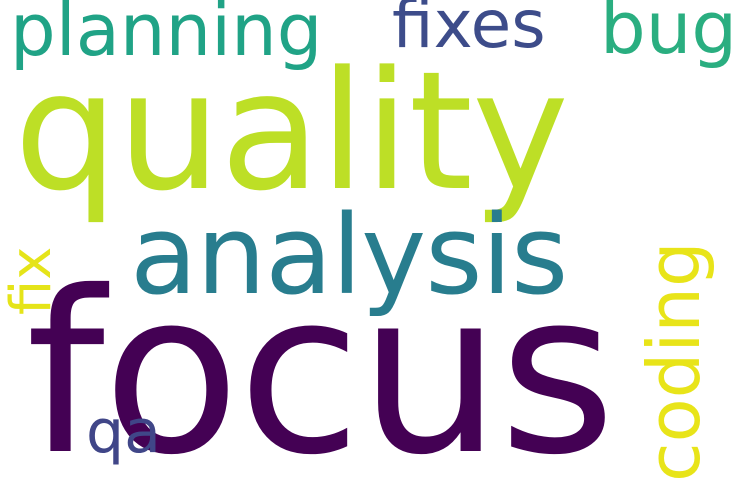 The height and width of the screenshot is (494, 734). I want to click on word-coding: coding, so click(674, 361).